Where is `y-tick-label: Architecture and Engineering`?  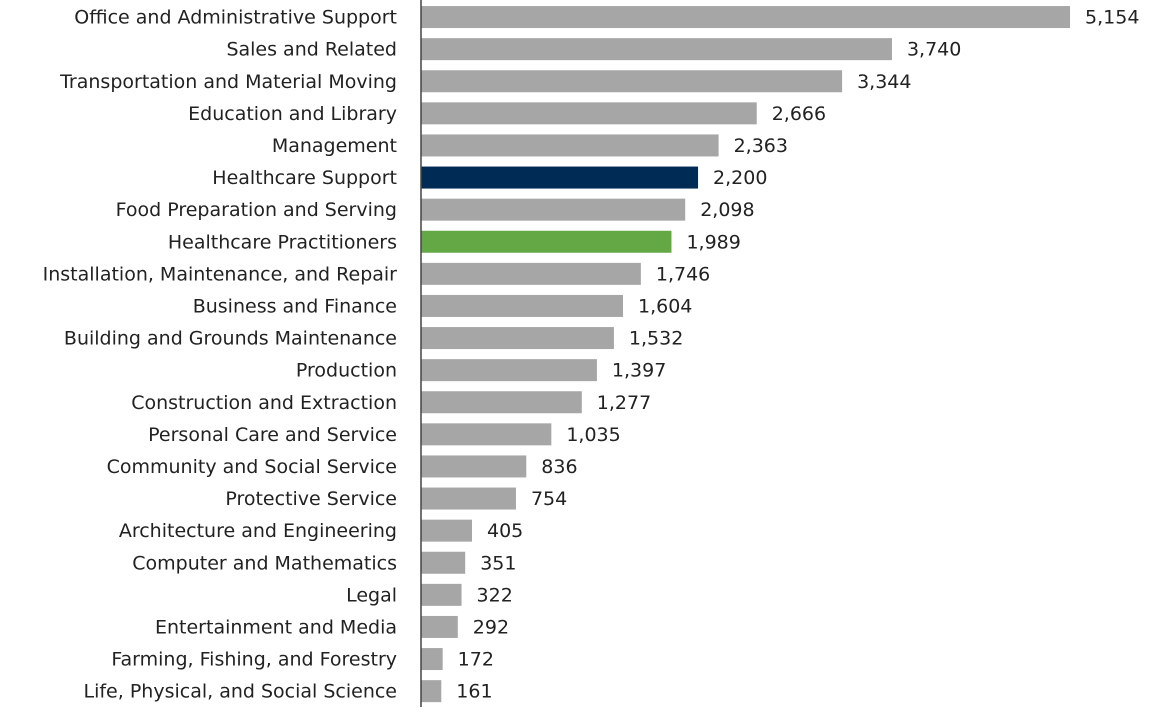
y-tick-label: Architecture and Engineering is located at coordinates (258, 531).